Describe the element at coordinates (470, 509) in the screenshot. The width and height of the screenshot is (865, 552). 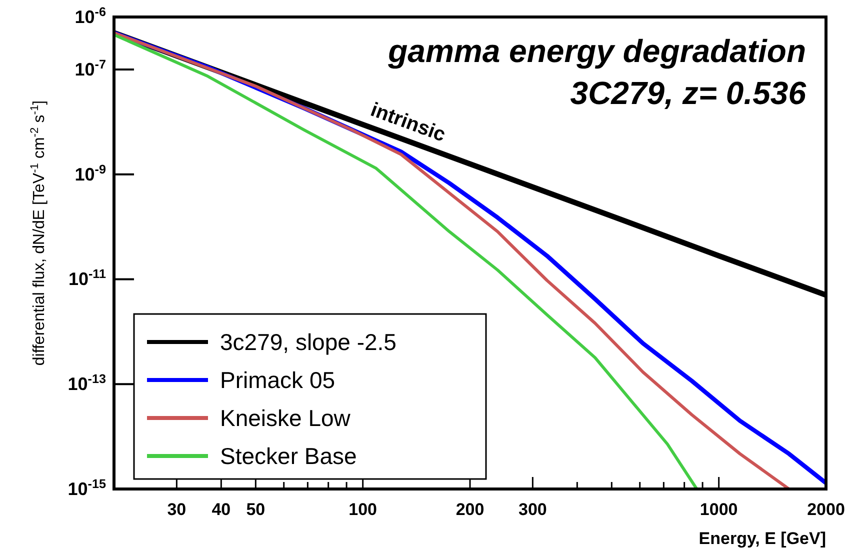
I see `x-tick-label: 200` at that location.